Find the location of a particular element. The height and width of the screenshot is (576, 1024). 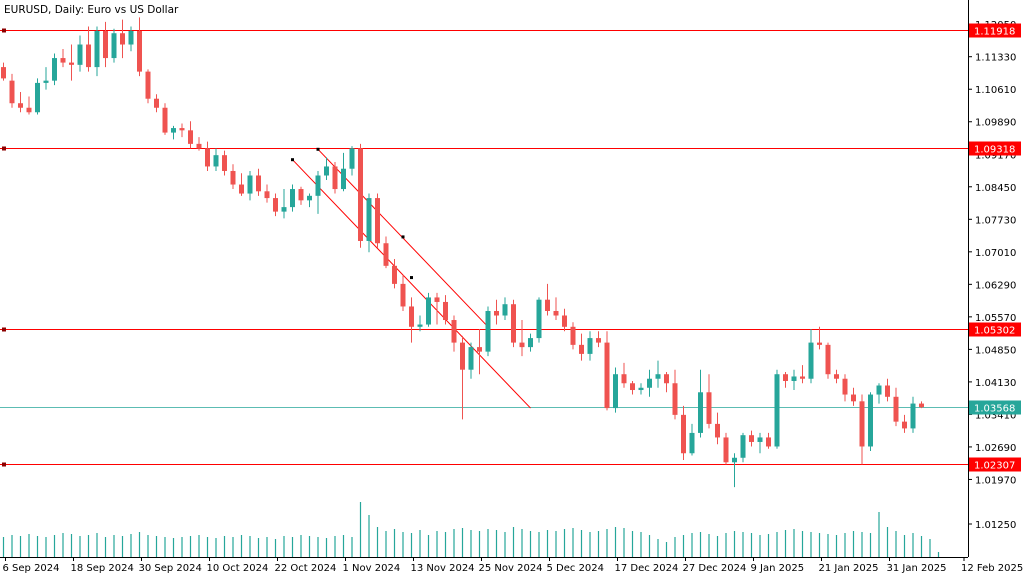

level-price-label: 1.09318 is located at coordinates (994, 150).